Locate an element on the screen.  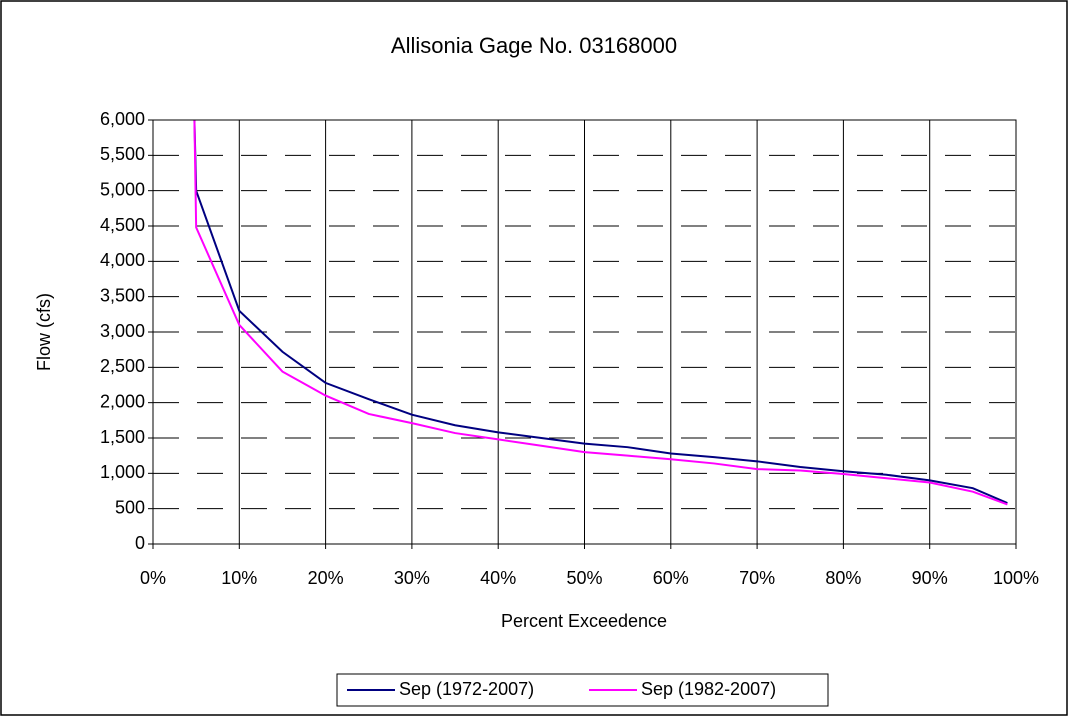
legend-label: Sep (1972-2007) is located at coordinates (466, 689).